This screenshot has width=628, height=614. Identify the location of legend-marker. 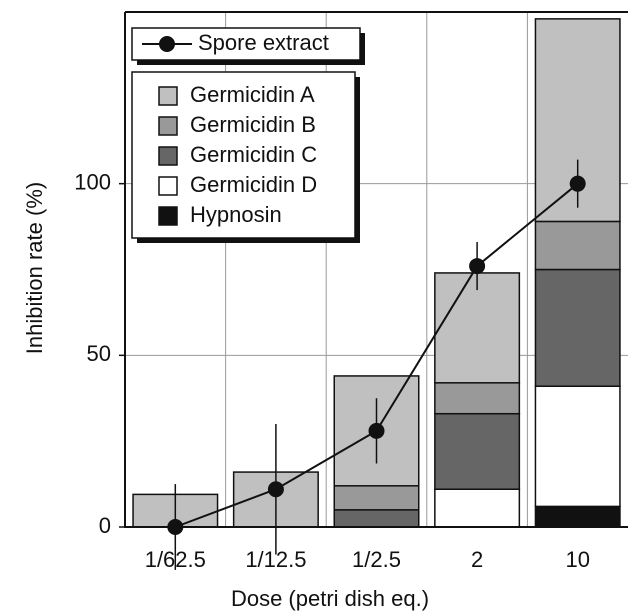
(167, 44).